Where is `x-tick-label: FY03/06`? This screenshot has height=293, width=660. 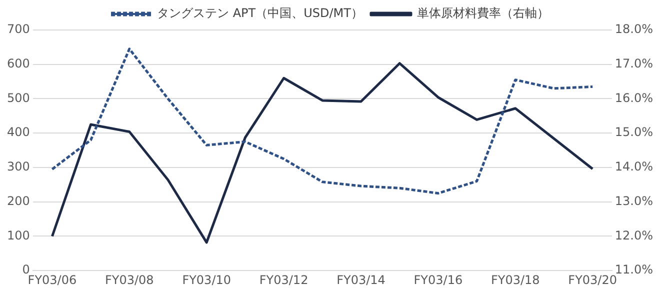 x-tick-label: FY03/06 is located at coordinates (52, 279).